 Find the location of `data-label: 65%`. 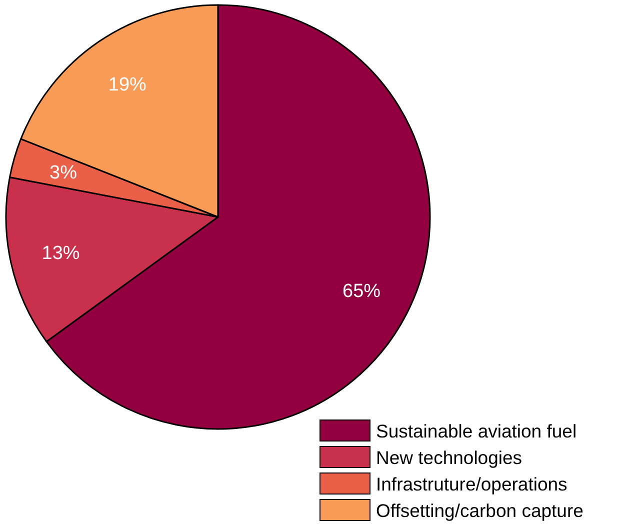

data-label: 65% is located at coordinates (361, 291).